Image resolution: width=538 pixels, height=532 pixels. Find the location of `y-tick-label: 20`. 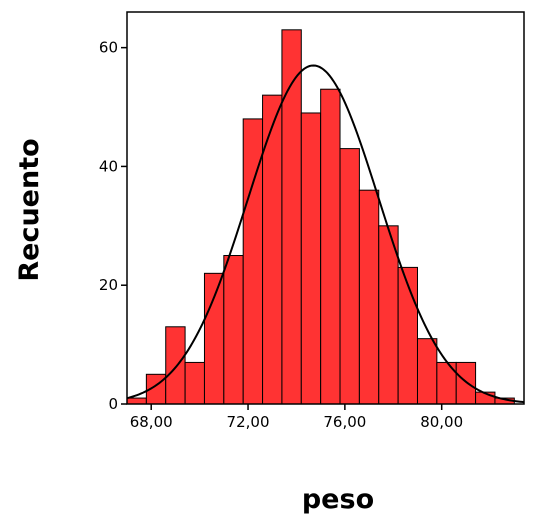

y-tick-label: 20 is located at coordinates (108, 285).